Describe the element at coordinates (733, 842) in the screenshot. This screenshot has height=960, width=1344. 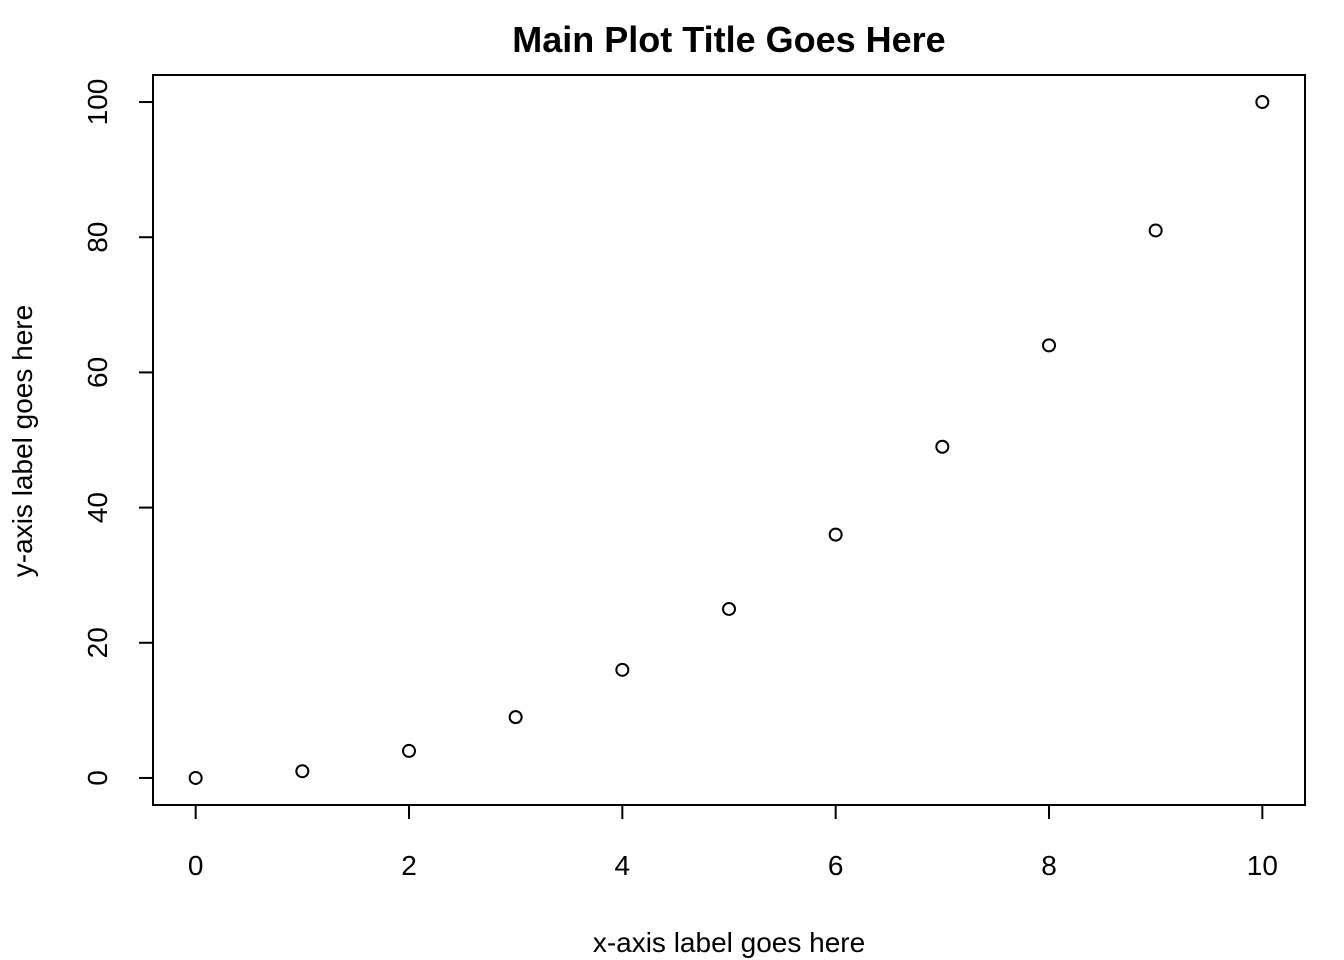
I see `x-axis: 0 2 4 6 8 10` at that location.